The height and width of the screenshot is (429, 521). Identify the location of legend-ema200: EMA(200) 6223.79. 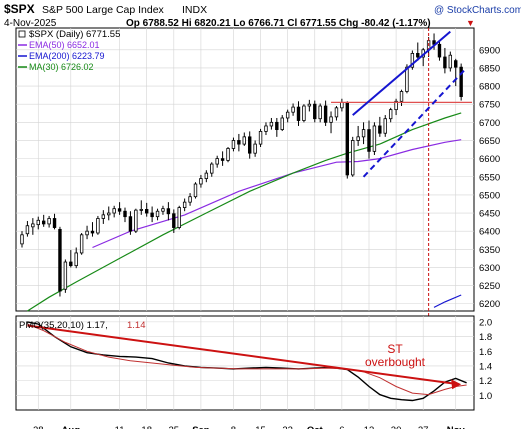
(67, 56).